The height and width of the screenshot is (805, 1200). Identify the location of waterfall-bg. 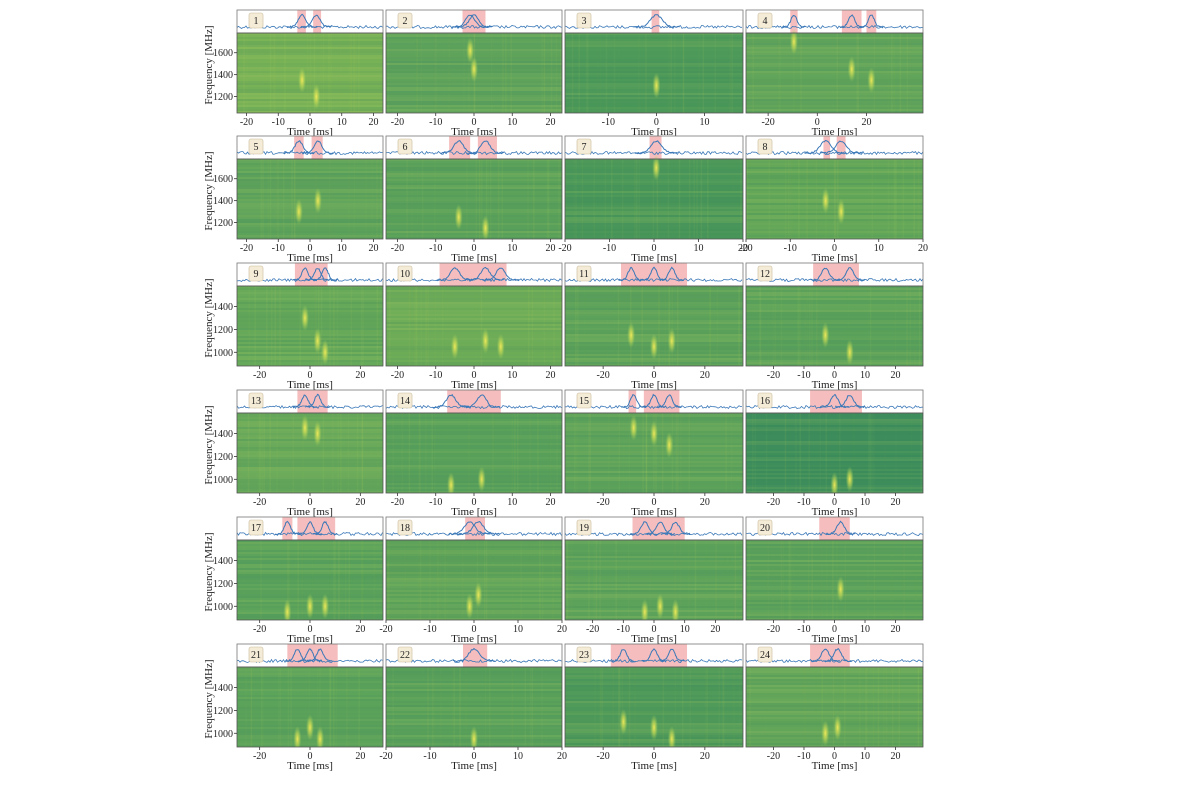
(474, 326).